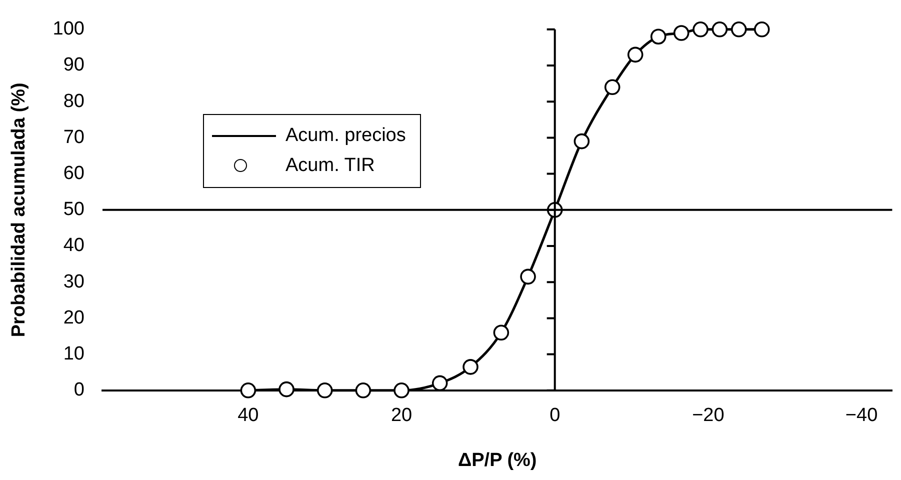 Image resolution: width=901 pixels, height=480 pixels. What do you see at coordinates (19, 210) in the screenshot?
I see `y-axis-title: Probabilidad acumulada (%)` at bounding box center [19, 210].